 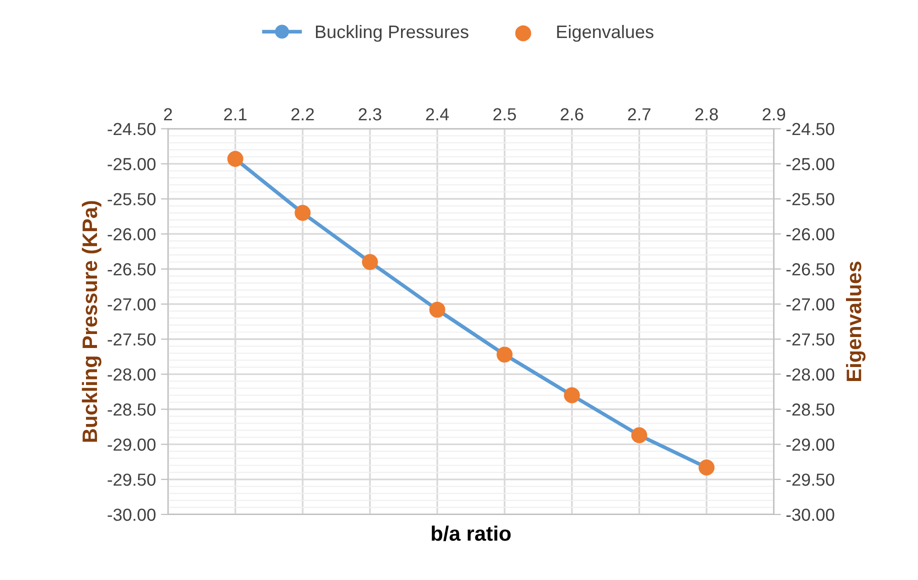 What do you see at coordinates (132, 234) in the screenshot?
I see `y-tick-label: -26.00` at bounding box center [132, 234].